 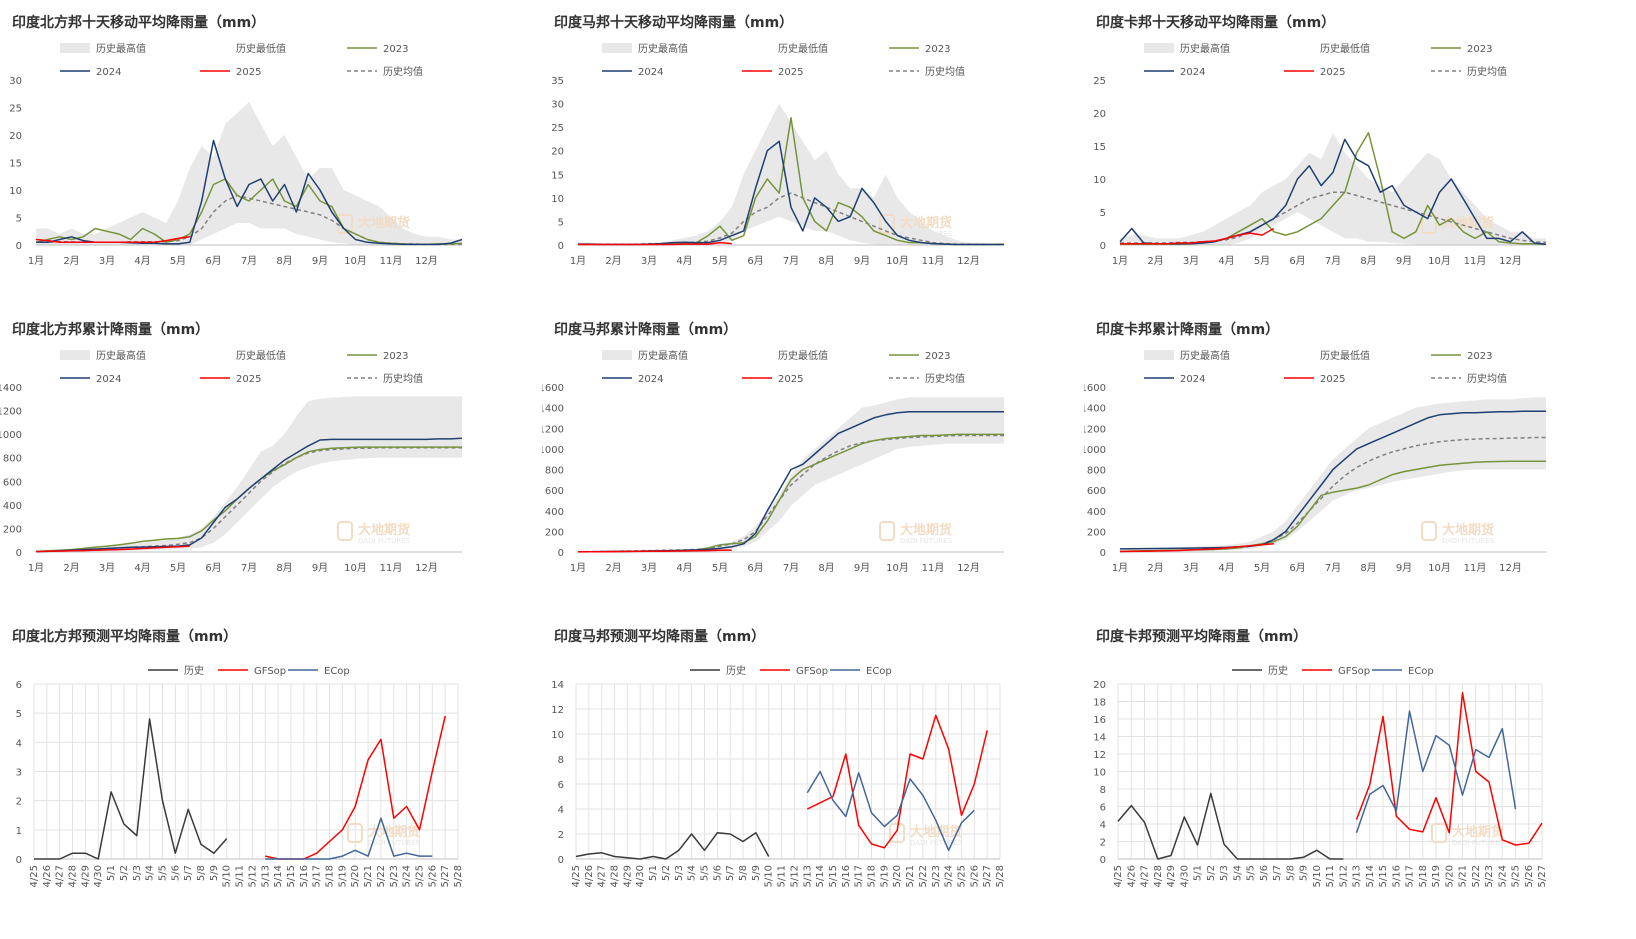 What do you see at coordinates (803, 355) in the screenshot?
I see `legend-label: 历史最低值` at bounding box center [803, 355].